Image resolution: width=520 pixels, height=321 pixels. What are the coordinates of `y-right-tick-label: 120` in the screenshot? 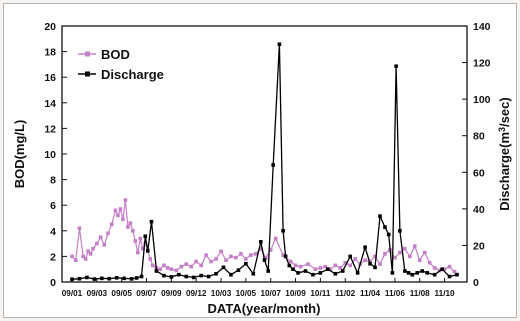 It's located at (482, 64).